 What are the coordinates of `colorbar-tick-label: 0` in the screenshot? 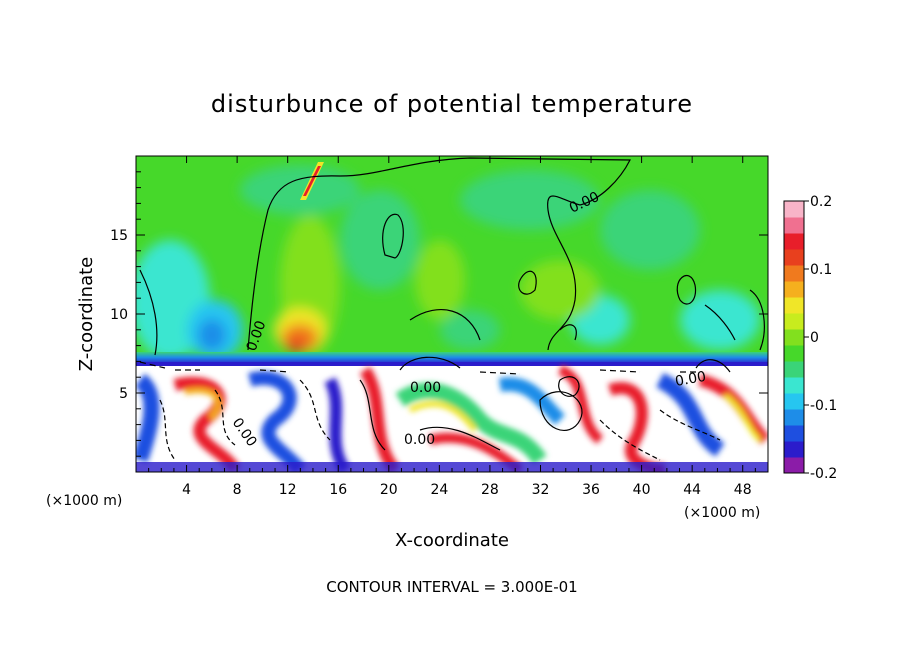 It's located at (814, 338).